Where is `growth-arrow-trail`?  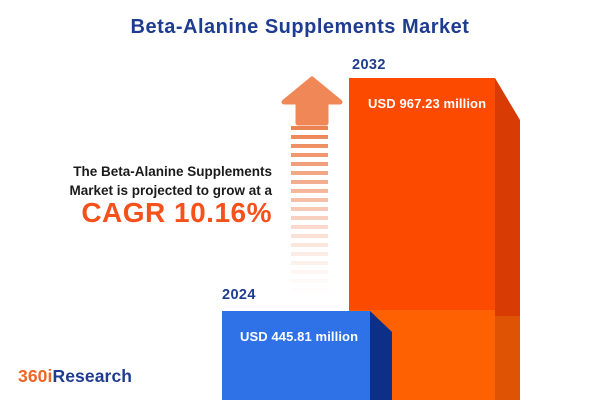 growth-arrow-trail is located at coordinates (309, 212).